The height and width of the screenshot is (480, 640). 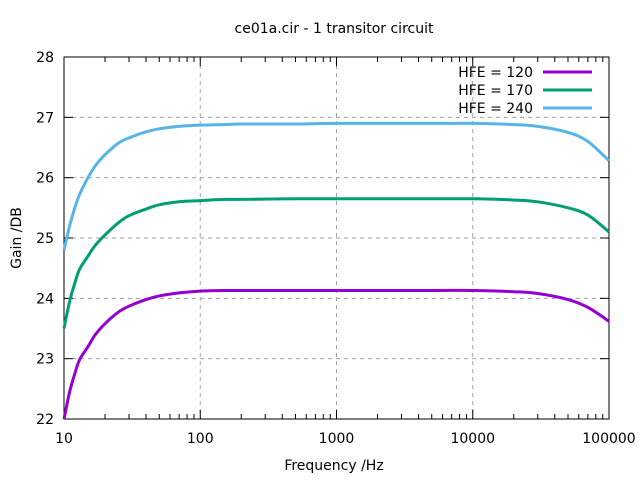 I want to click on x-tick-label: 10, so click(x=64, y=439).